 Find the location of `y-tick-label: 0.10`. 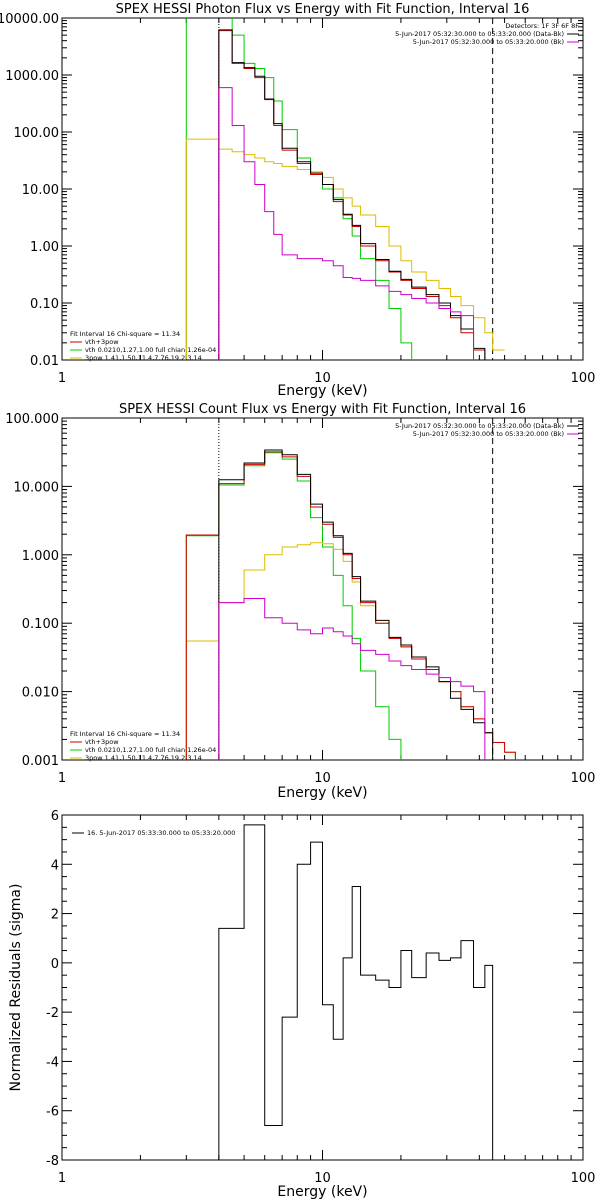

y-tick-label: 0.10 is located at coordinates (44, 304).